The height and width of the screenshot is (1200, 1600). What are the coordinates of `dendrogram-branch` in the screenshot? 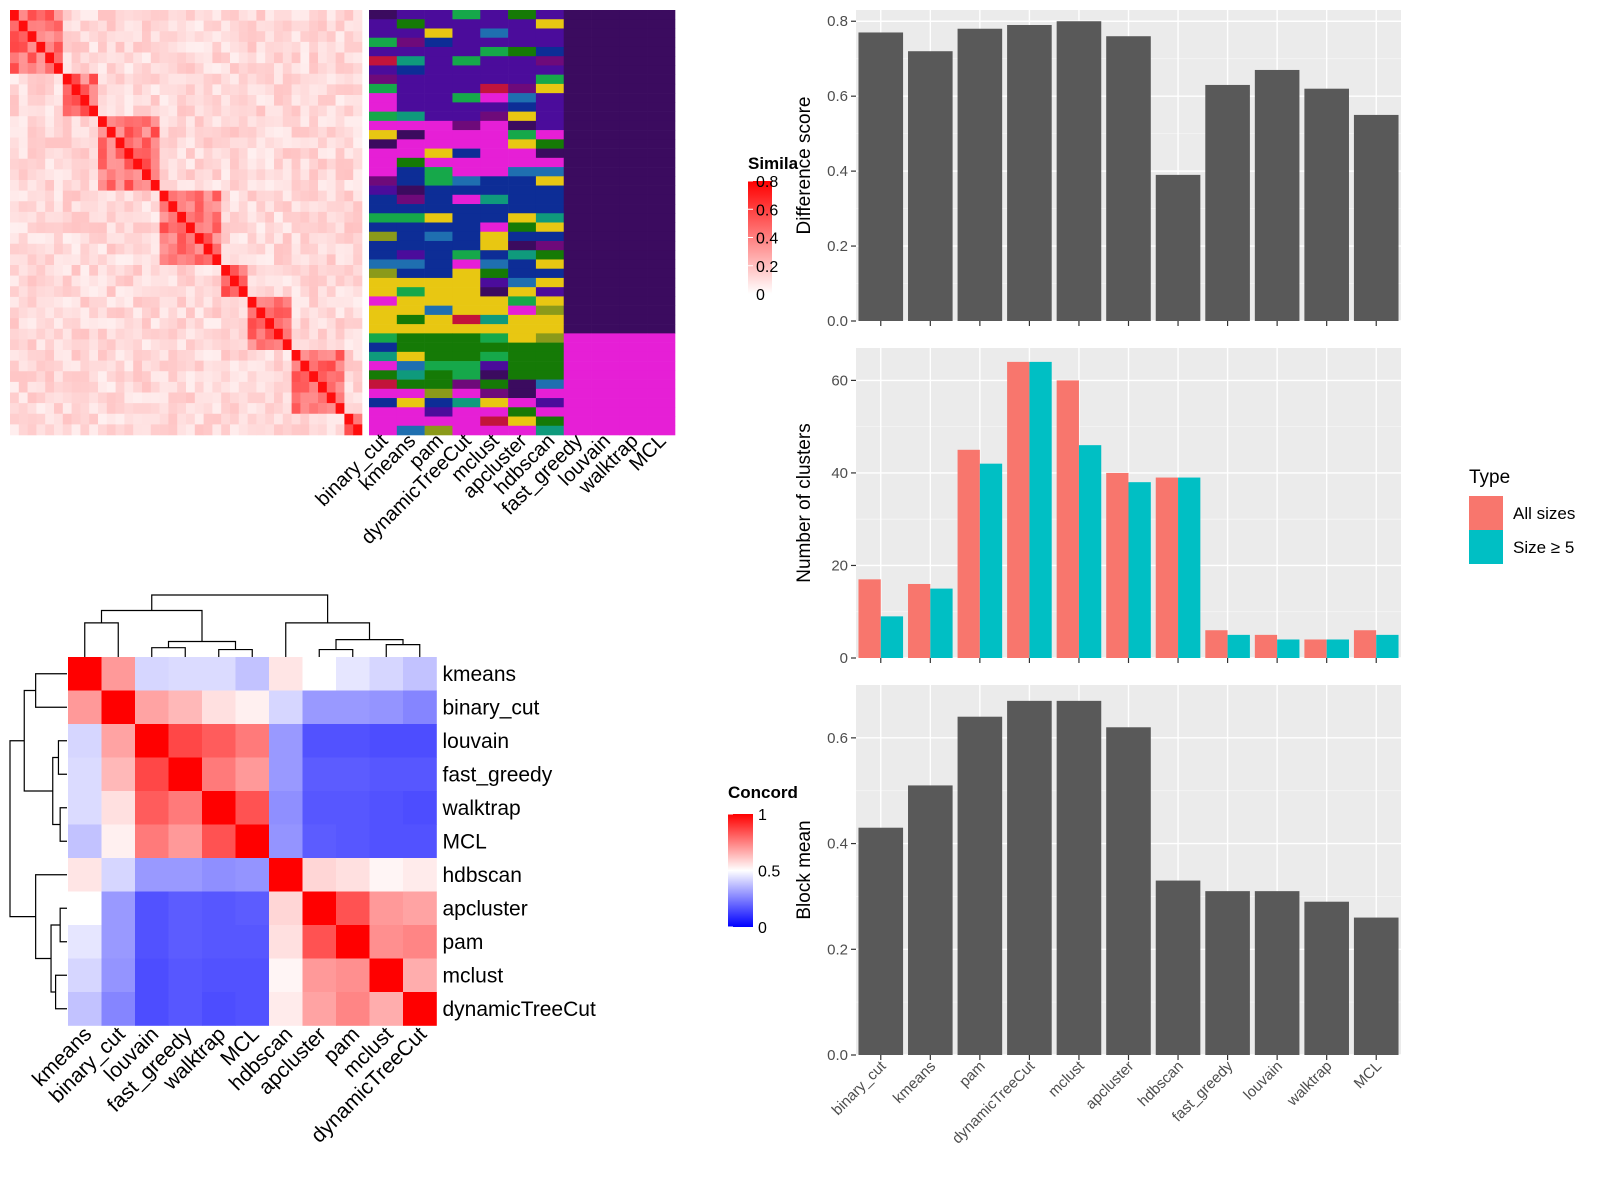 It's located at (336, 652).